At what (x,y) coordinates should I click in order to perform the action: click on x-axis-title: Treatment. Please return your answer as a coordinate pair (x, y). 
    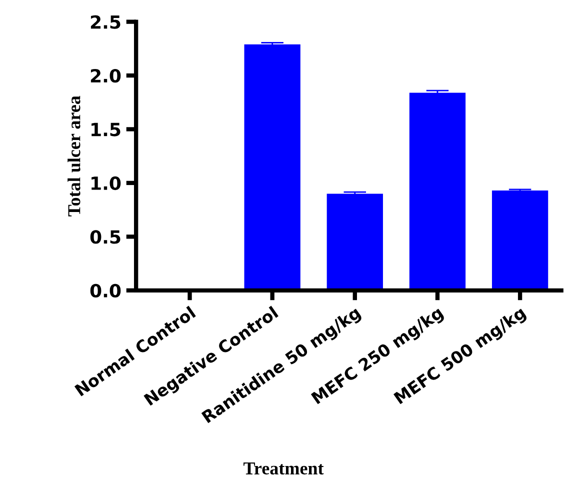
    Looking at the image, I should click on (283, 468).